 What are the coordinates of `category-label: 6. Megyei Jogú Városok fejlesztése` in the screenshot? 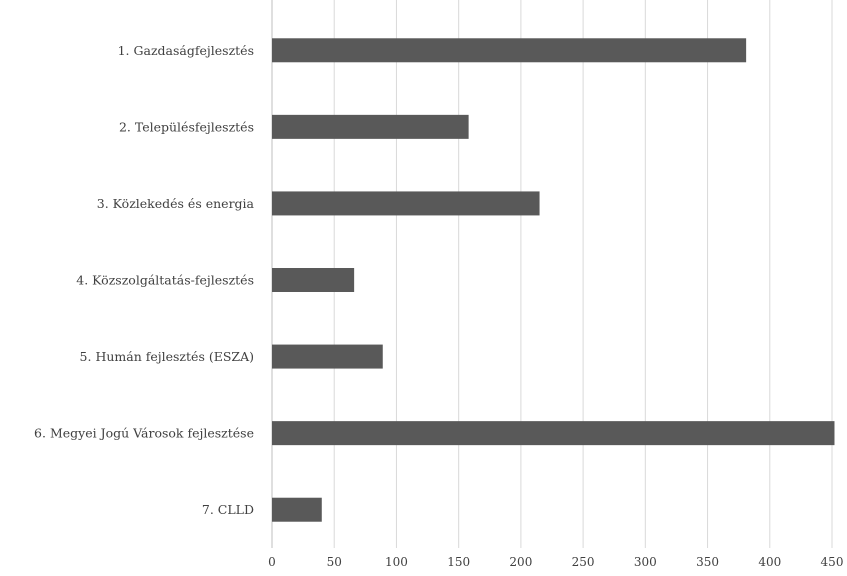 It's located at (144, 433).